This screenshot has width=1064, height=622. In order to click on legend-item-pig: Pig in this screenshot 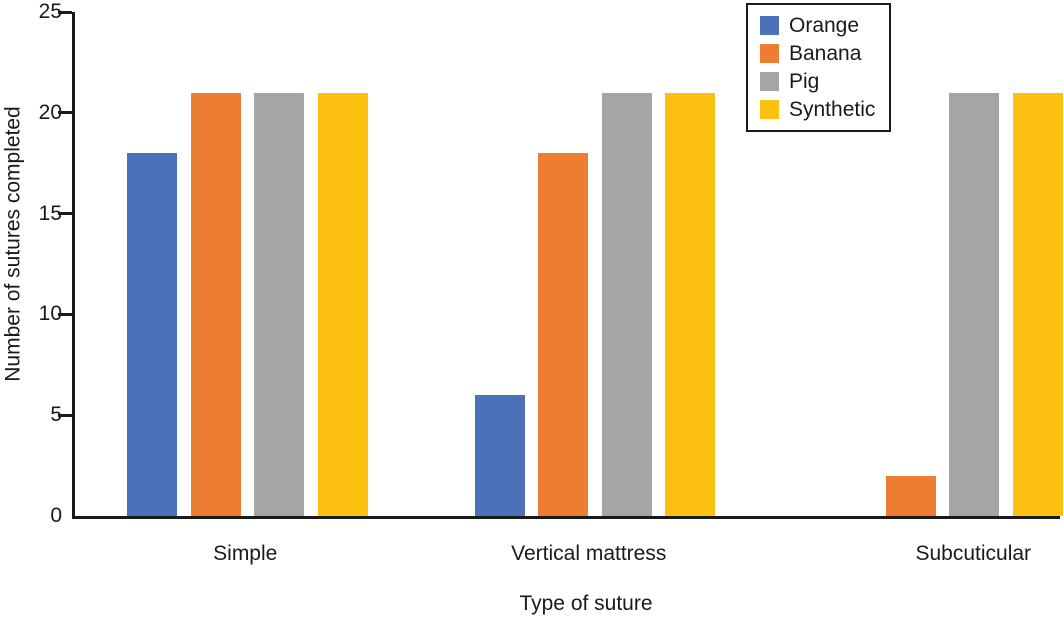, I will do `click(817, 81)`.